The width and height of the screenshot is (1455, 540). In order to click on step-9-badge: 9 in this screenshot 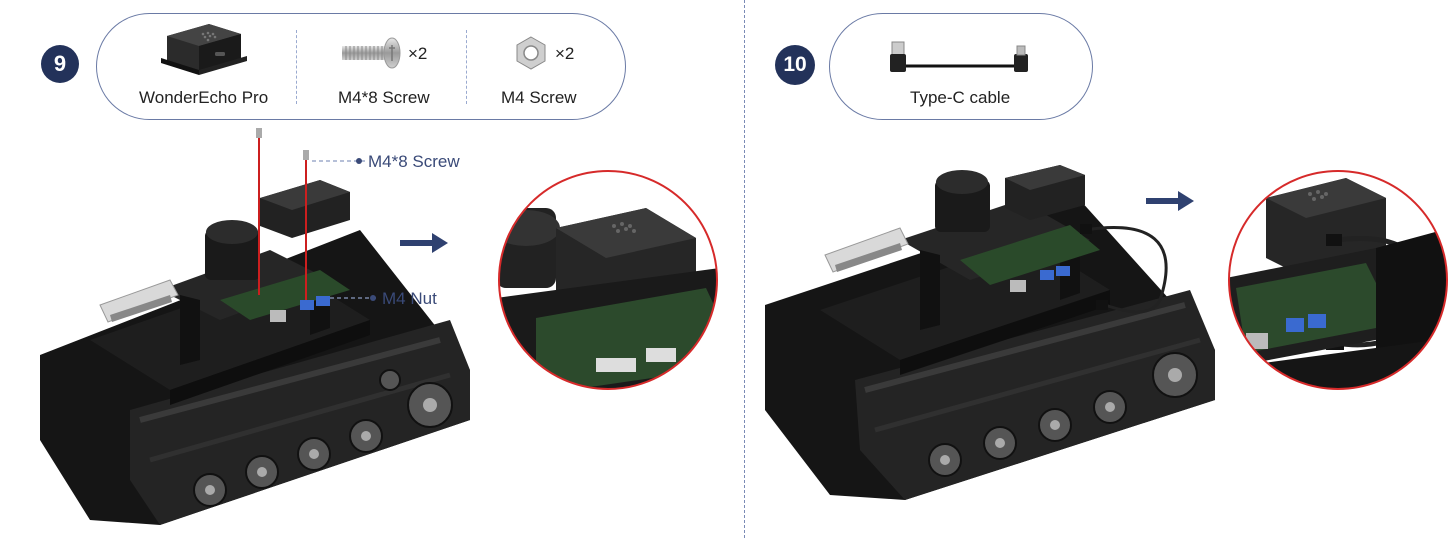, I will do `click(60, 64)`.